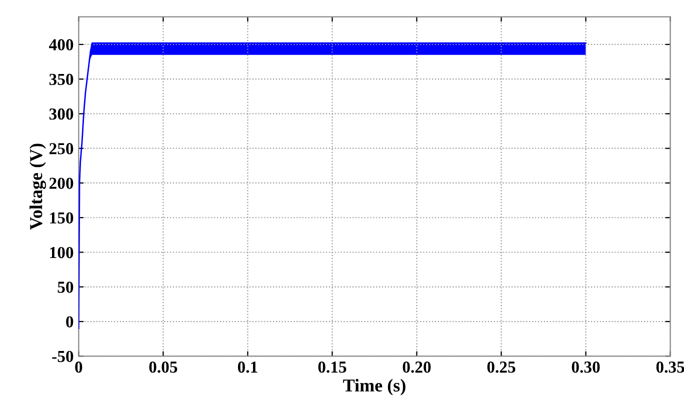  What do you see at coordinates (670, 367) in the screenshot?
I see `x-tick-label: 0.35` at bounding box center [670, 367].